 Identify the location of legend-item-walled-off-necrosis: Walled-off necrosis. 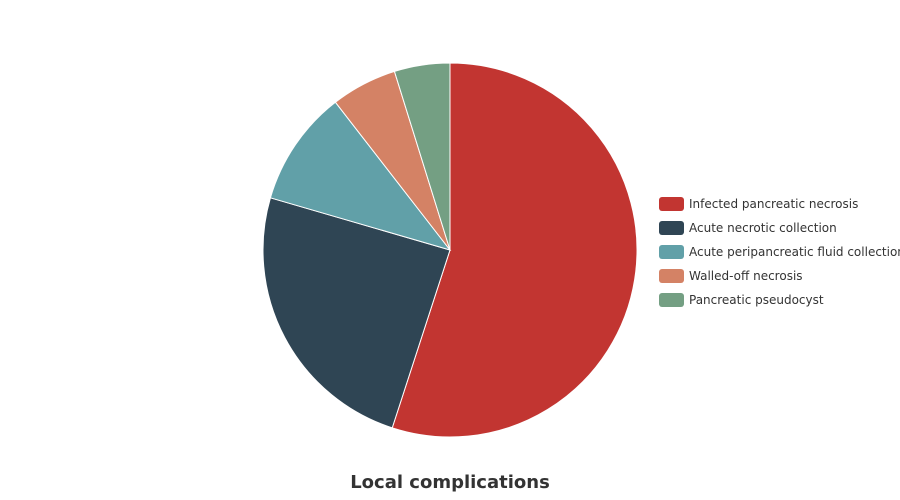
(779, 276).